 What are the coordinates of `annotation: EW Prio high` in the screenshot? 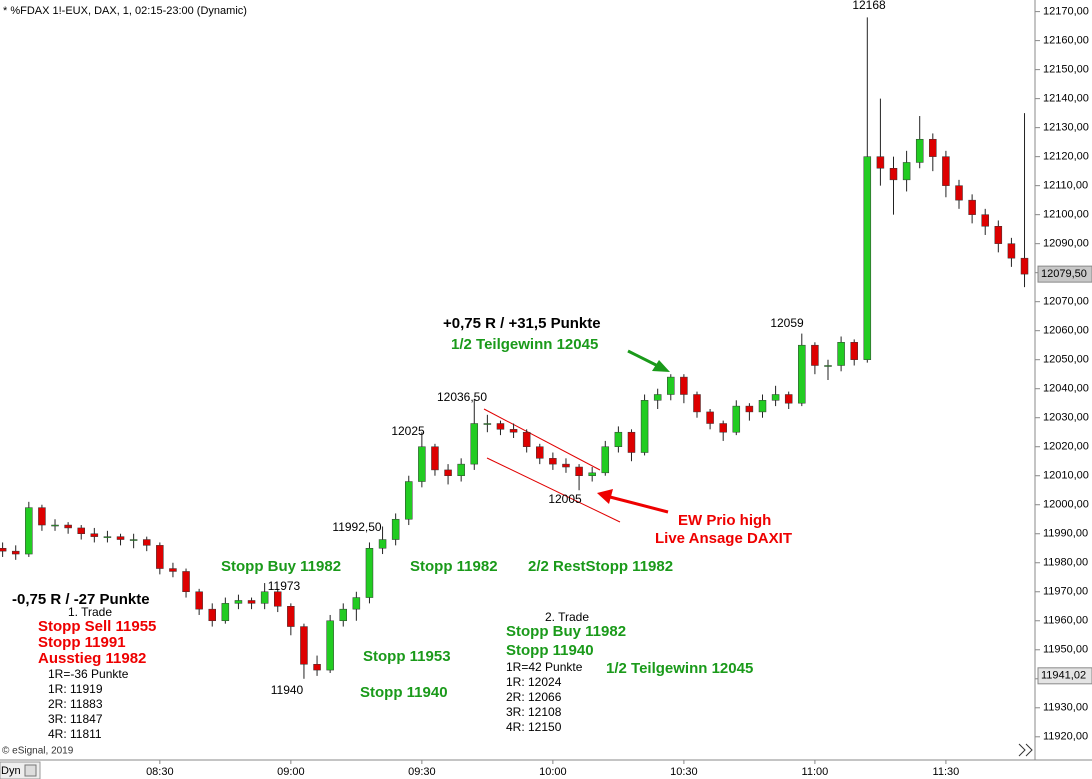 It's located at (724, 520).